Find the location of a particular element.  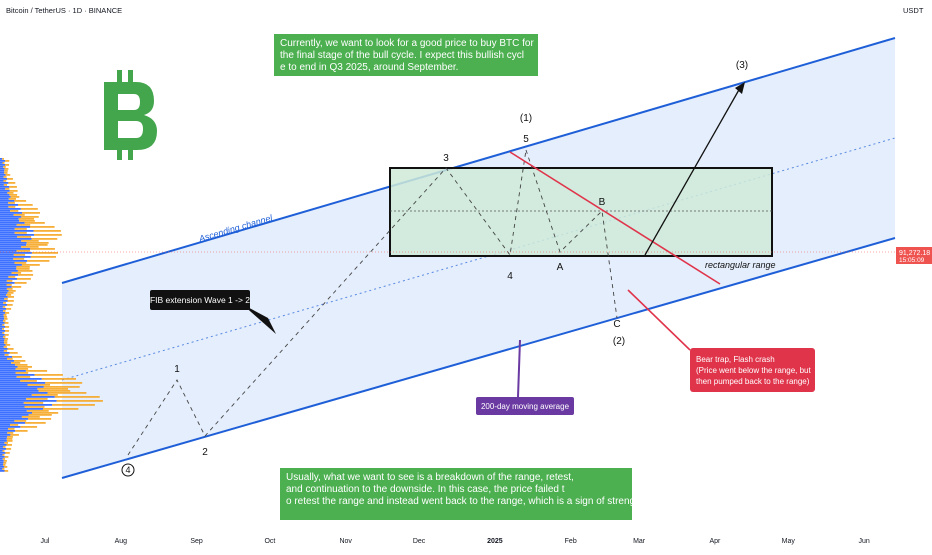

projection-arrow-line is located at coordinates (692, 171).